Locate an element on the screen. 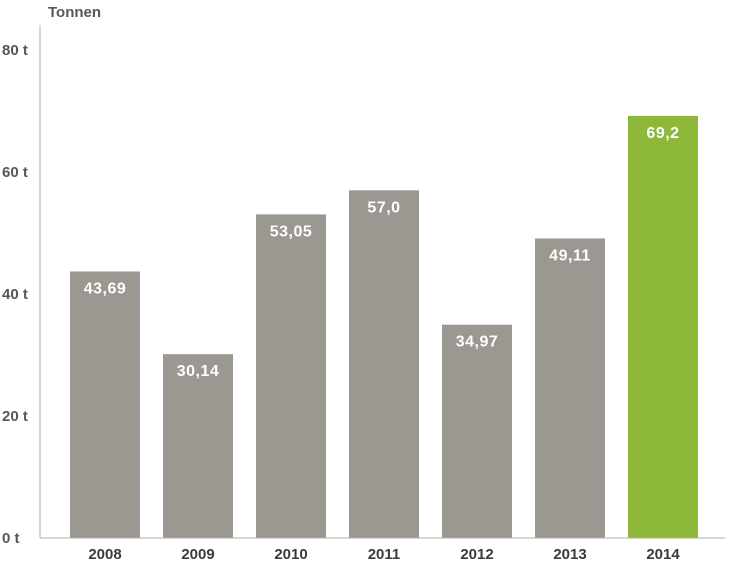 This screenshot has width=730, height=565. value-label-2012: 34,97 is located at coordinates (477, 342).